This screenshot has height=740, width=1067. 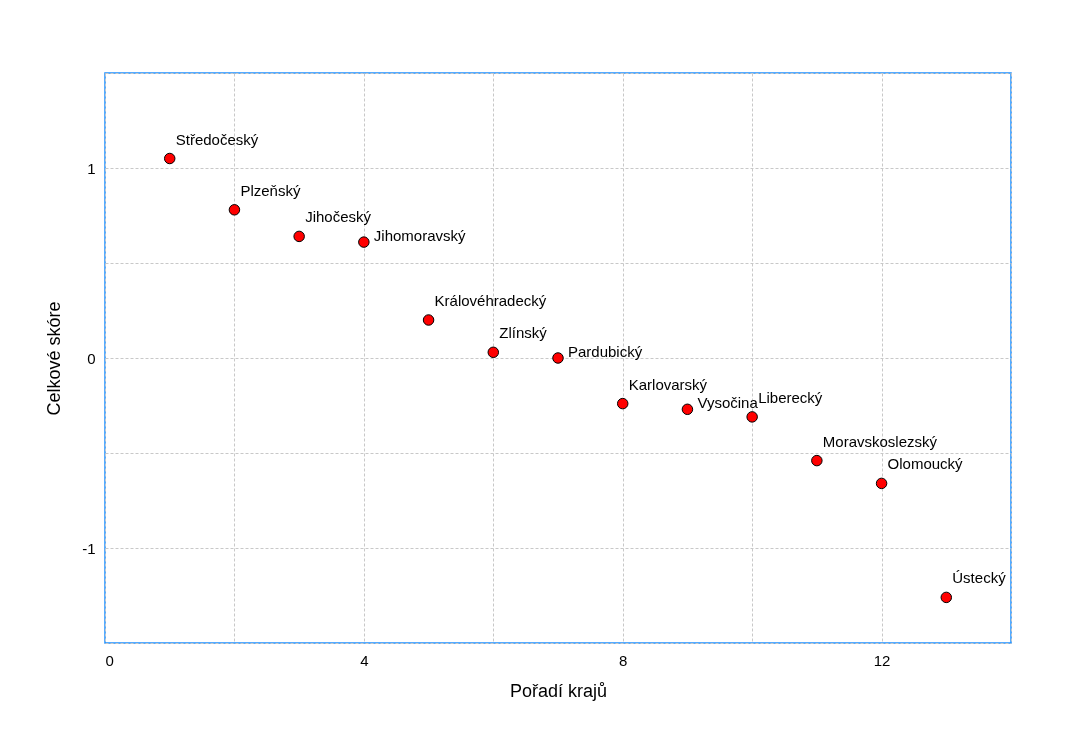 What do you see at coordinates (668, 384) in the screenshot?
I see `annotation: Karlovarský` at bounding box center [668, 384].